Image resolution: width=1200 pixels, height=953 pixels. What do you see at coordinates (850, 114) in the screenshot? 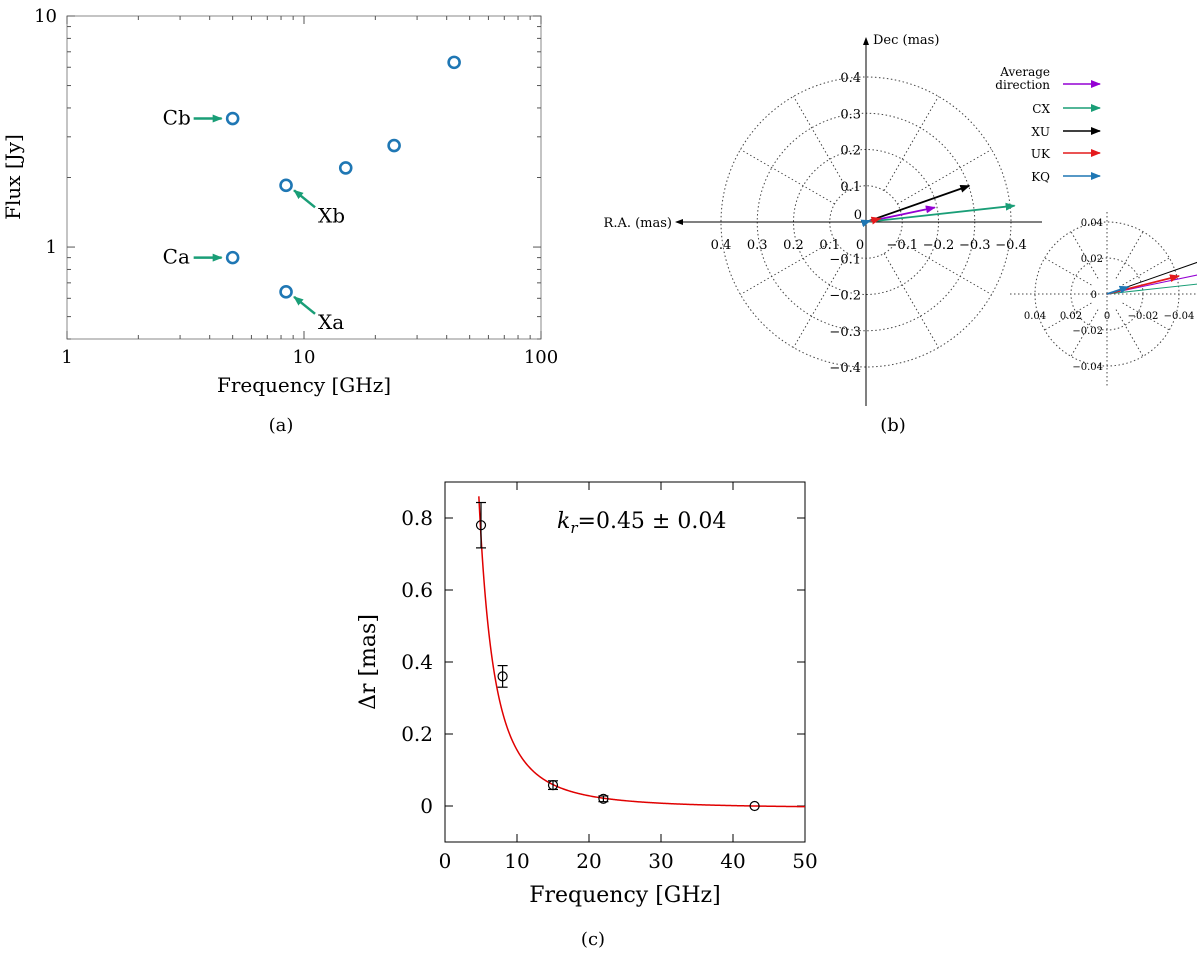
I see `dec-tick-label: 0.3` at bounding box center [850, 114].